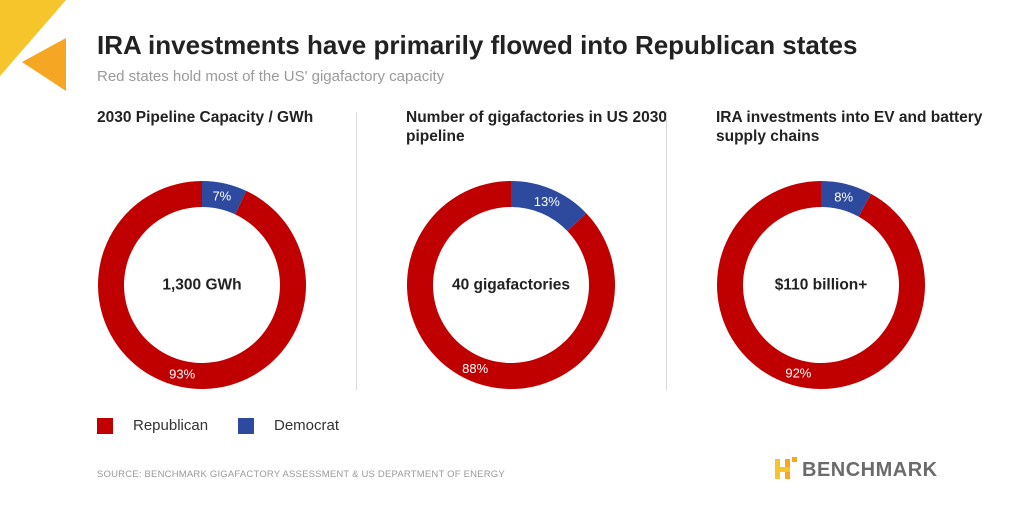 The height and width of the screenshot is (518, 1024). I want to click on donut-center-label: 1,300 GWh, so click(201, 285).